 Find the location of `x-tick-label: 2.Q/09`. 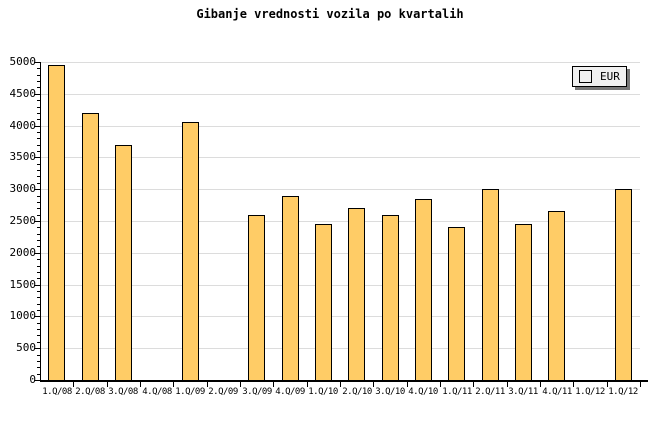

x-tick-label: 2.Q/09 is located at coordinates (223, 392).